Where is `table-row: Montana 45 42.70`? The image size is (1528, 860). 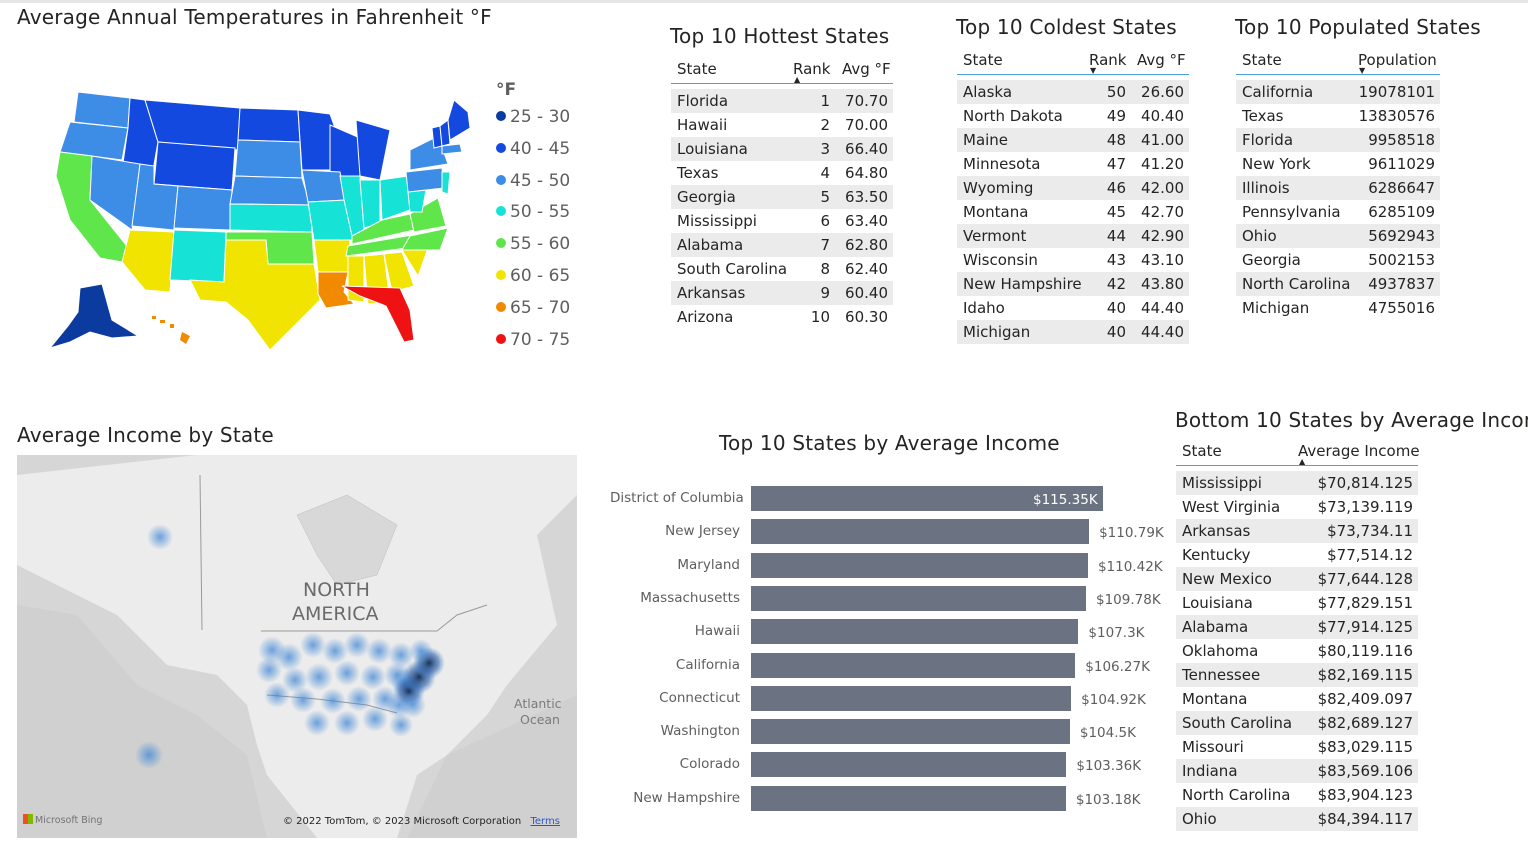 table-row: Montana 45 42.70 is located at coordinates (1073, 212).